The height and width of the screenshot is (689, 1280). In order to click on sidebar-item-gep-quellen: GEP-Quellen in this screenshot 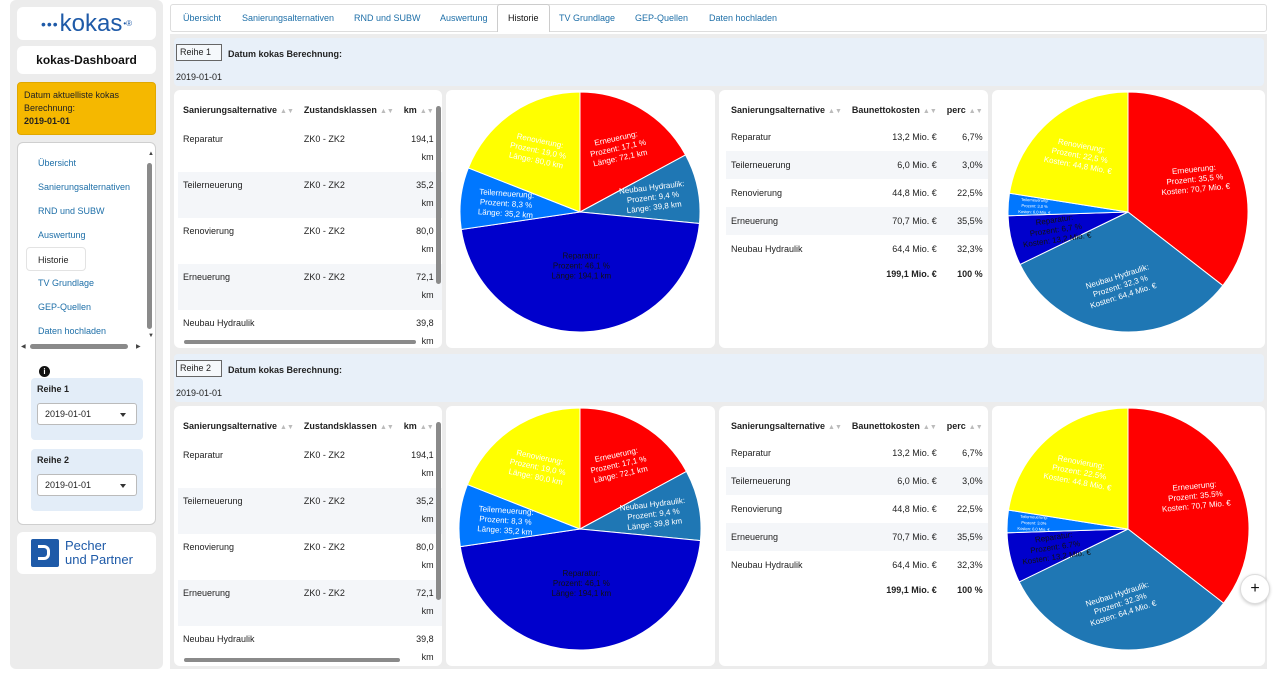, I will do `click(65, 307)`.